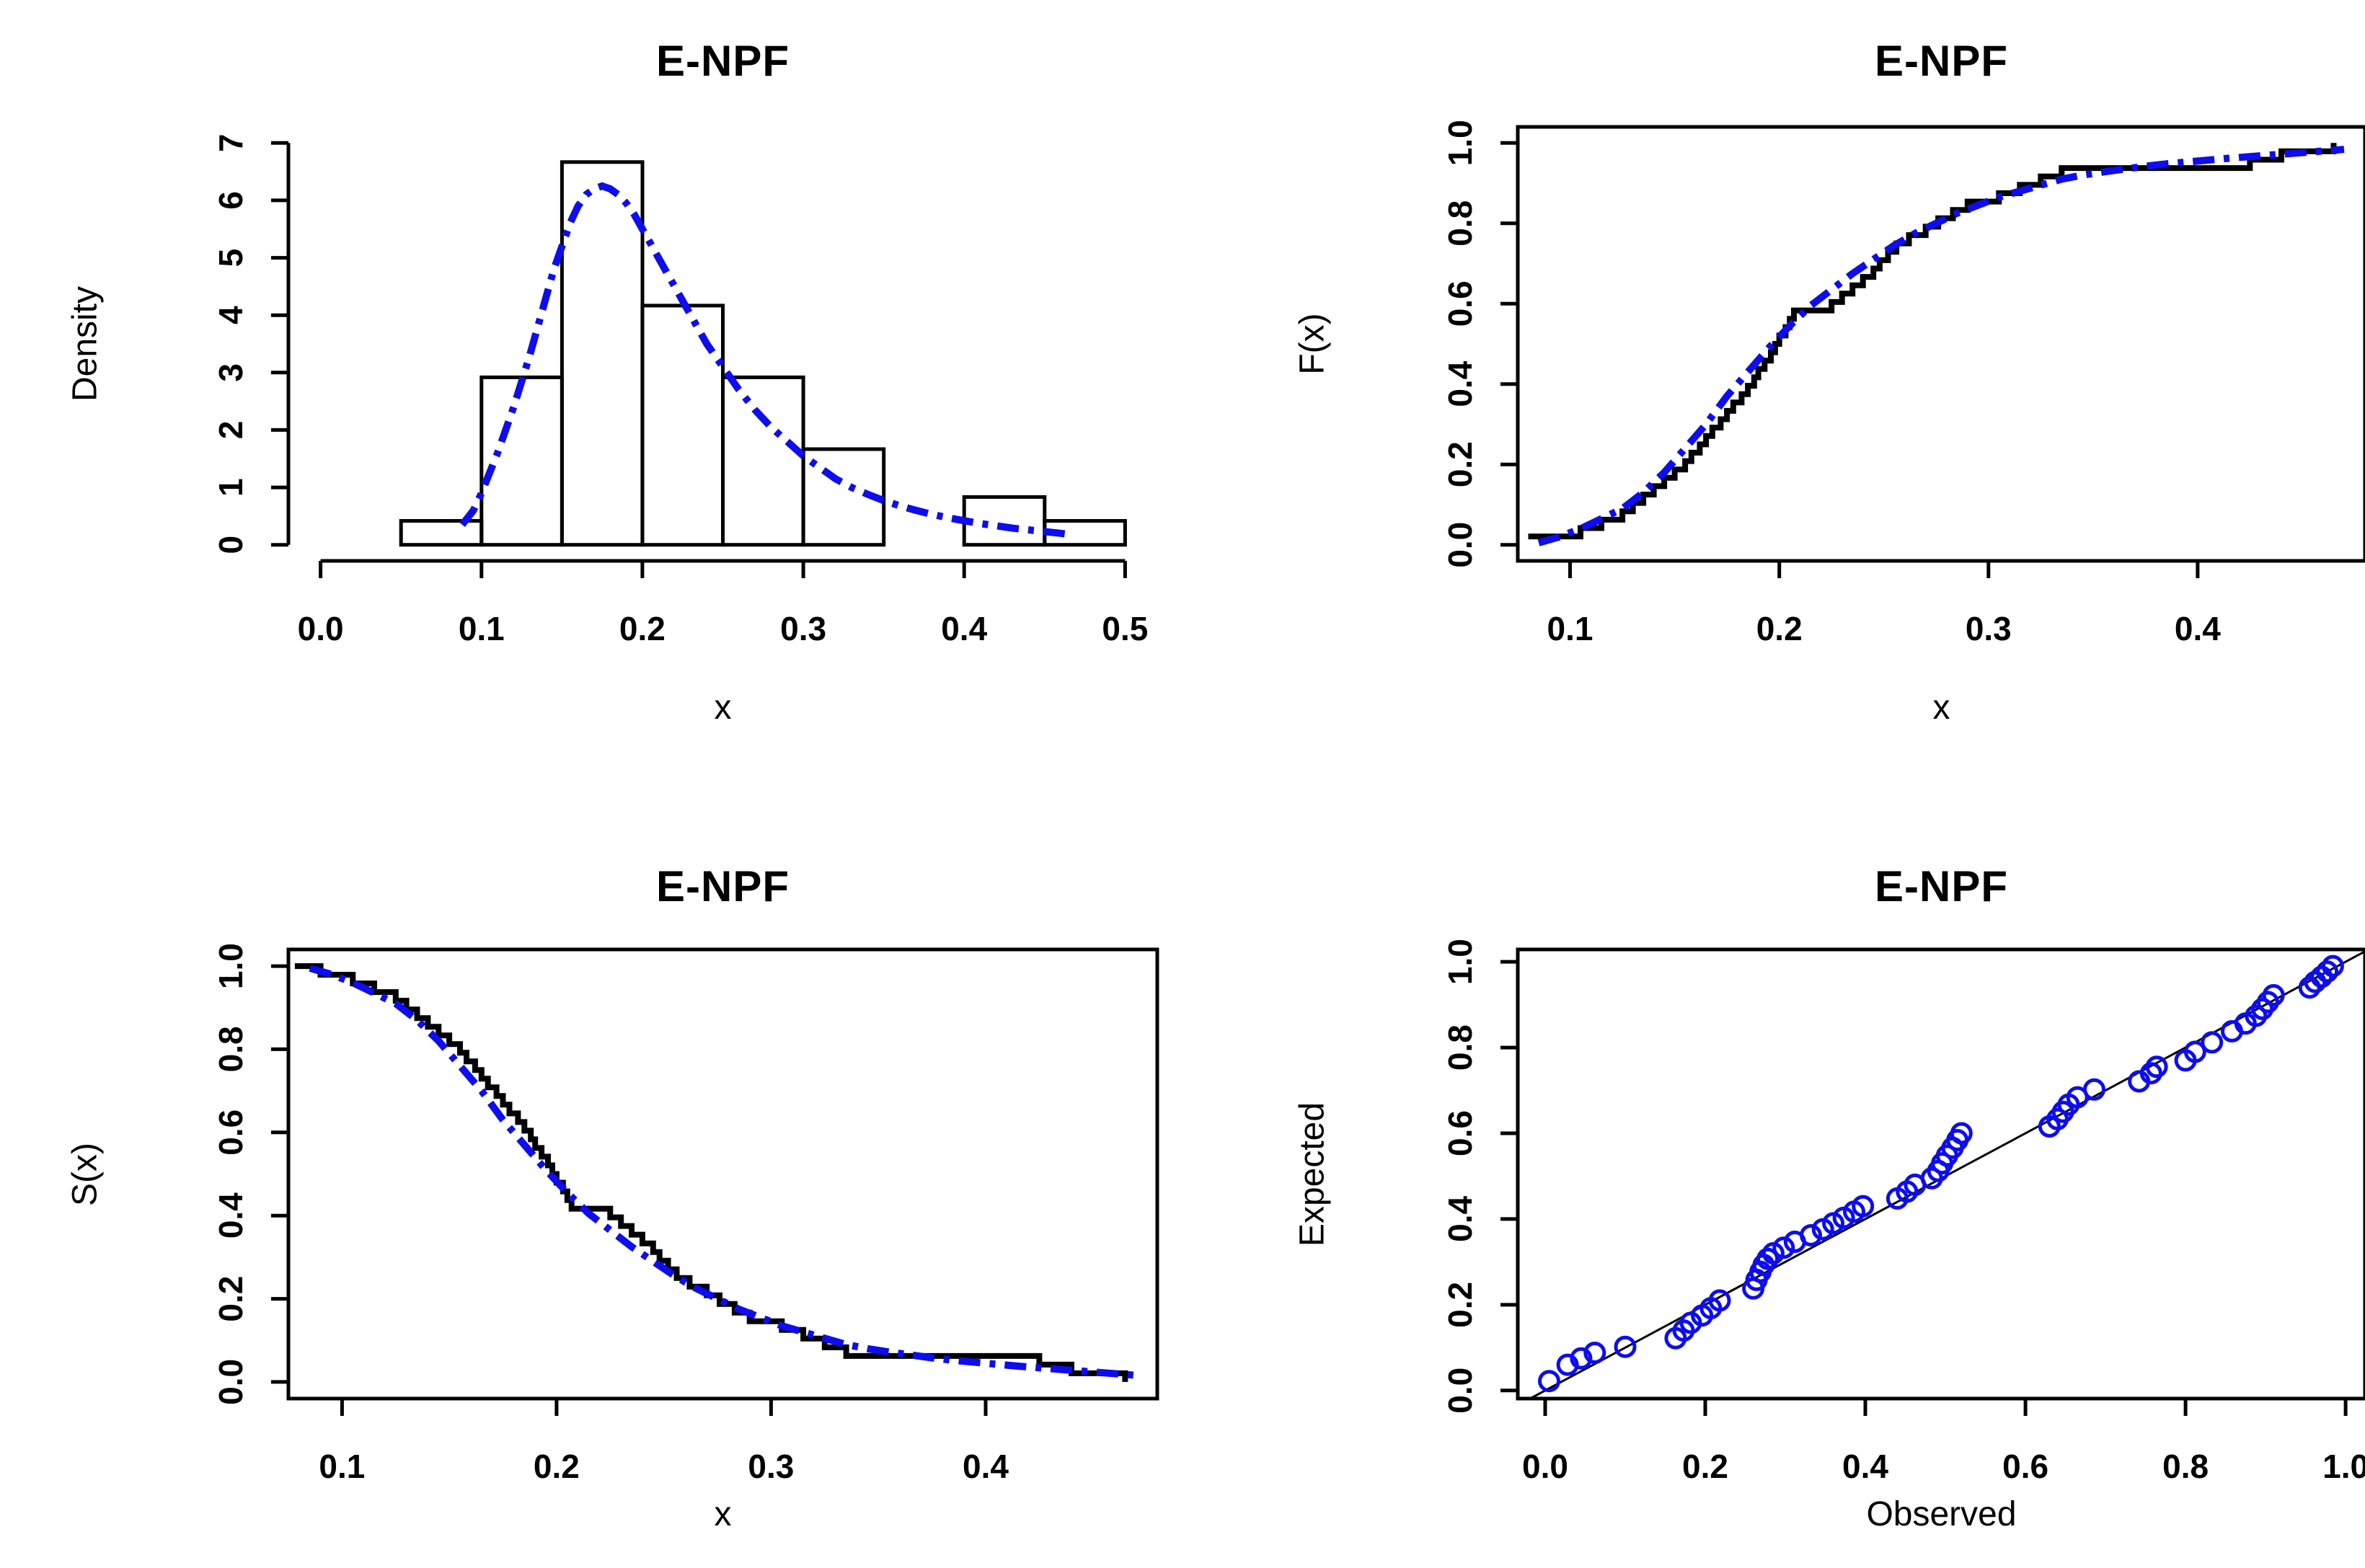 The width and height of the screenshot is (2365, 1568). I want to click on y-tick-label: 5, so click(230, 258).